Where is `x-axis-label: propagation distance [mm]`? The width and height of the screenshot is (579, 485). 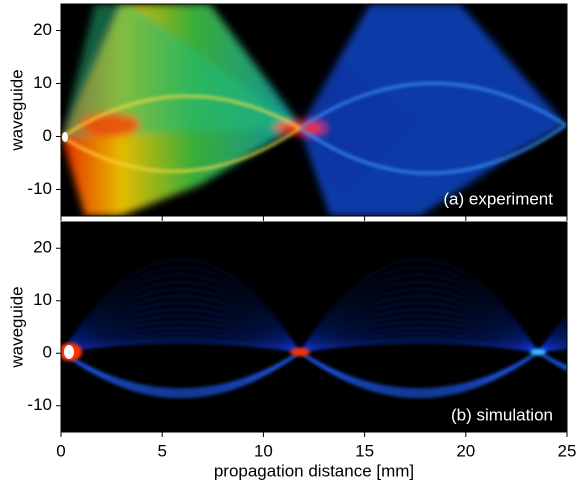
x-axis-label: propagation distance [mm] is located at coordinates (314, 470).